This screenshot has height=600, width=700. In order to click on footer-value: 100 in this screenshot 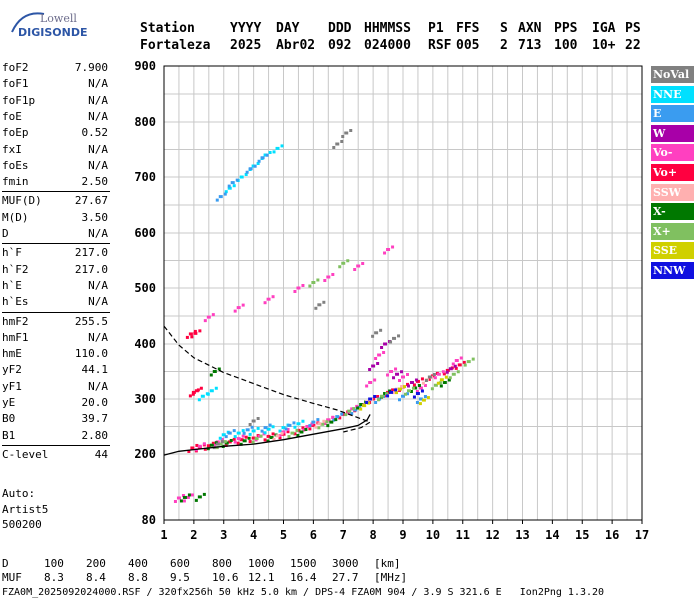, I will do `click(54, 563)`.